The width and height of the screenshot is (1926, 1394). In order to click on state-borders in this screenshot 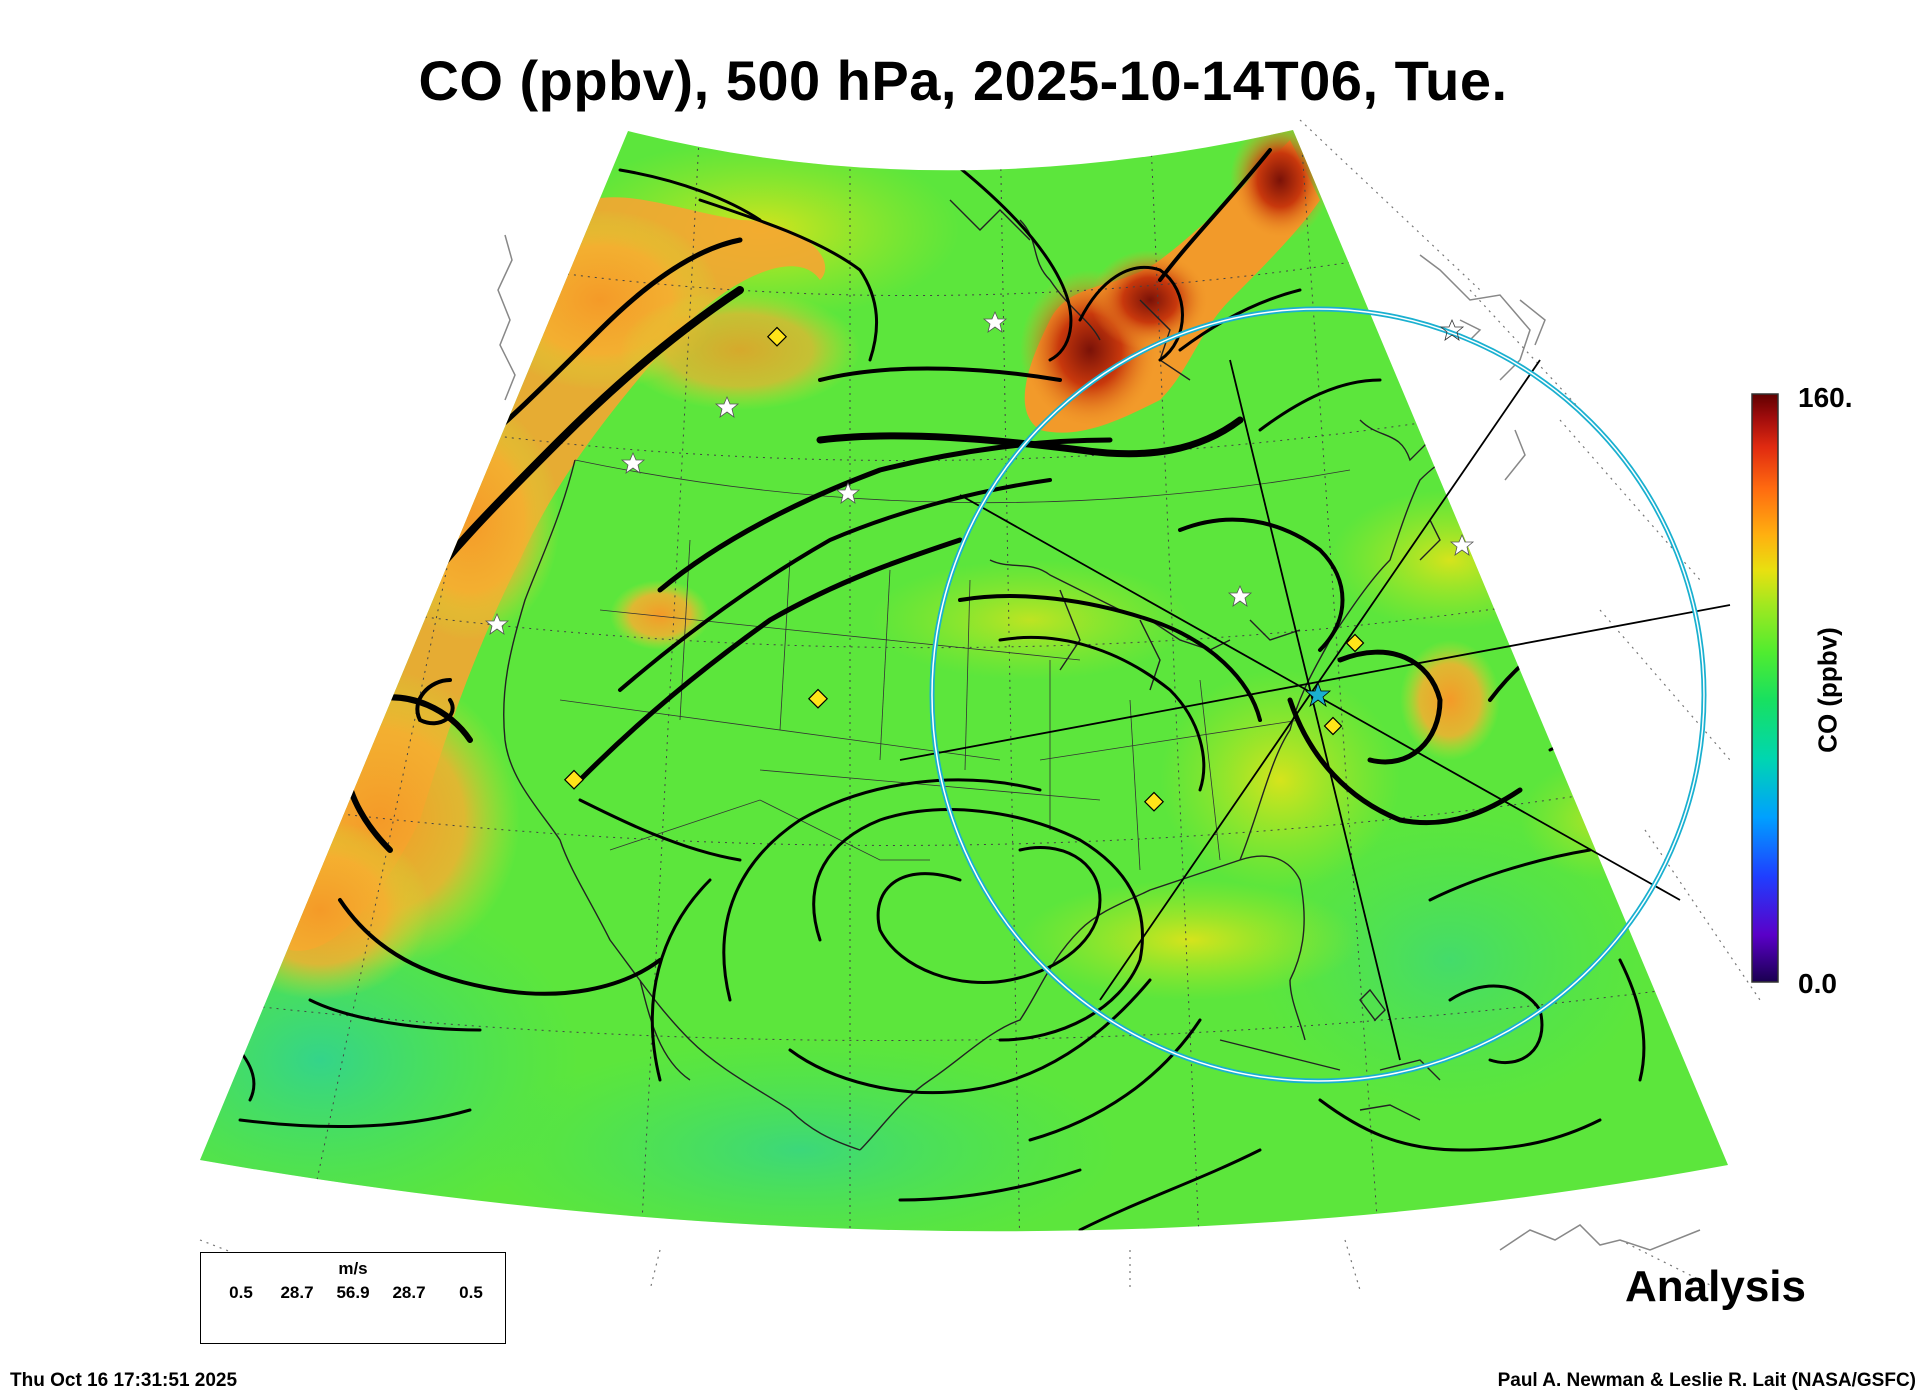, I will do `click(955, 665)`.